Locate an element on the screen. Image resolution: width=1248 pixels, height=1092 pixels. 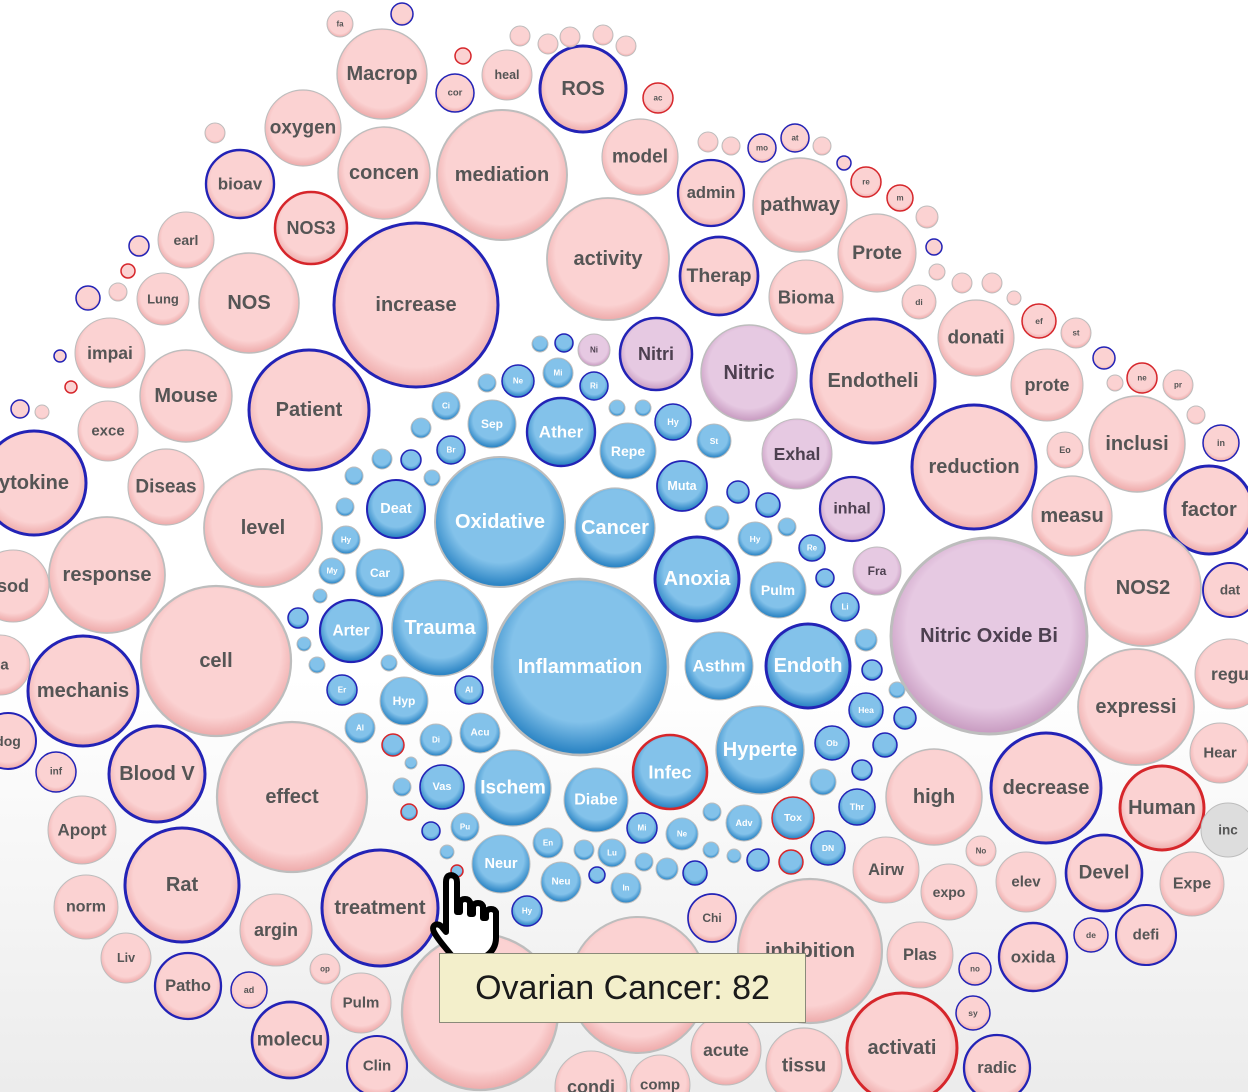
bubble: ytokine is located at coordinates (44, 483).